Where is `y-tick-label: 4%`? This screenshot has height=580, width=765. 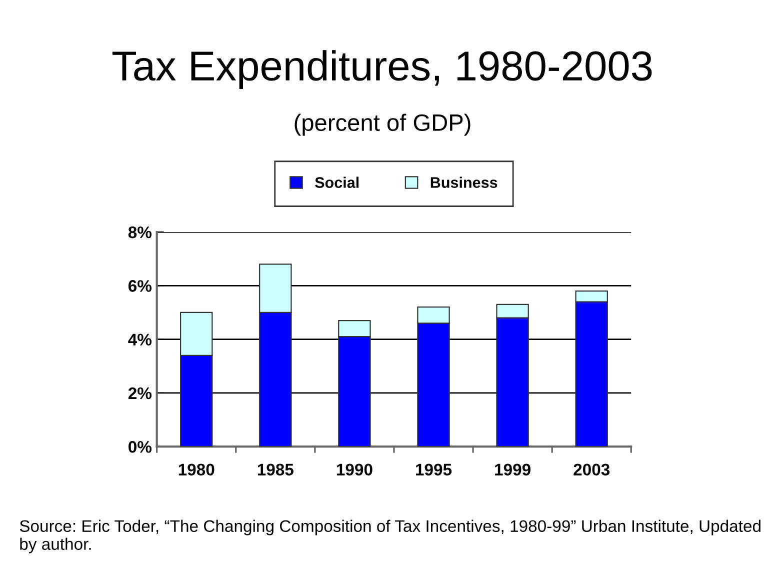 y-tick-label: 4% is located at coordinates (140, 340).